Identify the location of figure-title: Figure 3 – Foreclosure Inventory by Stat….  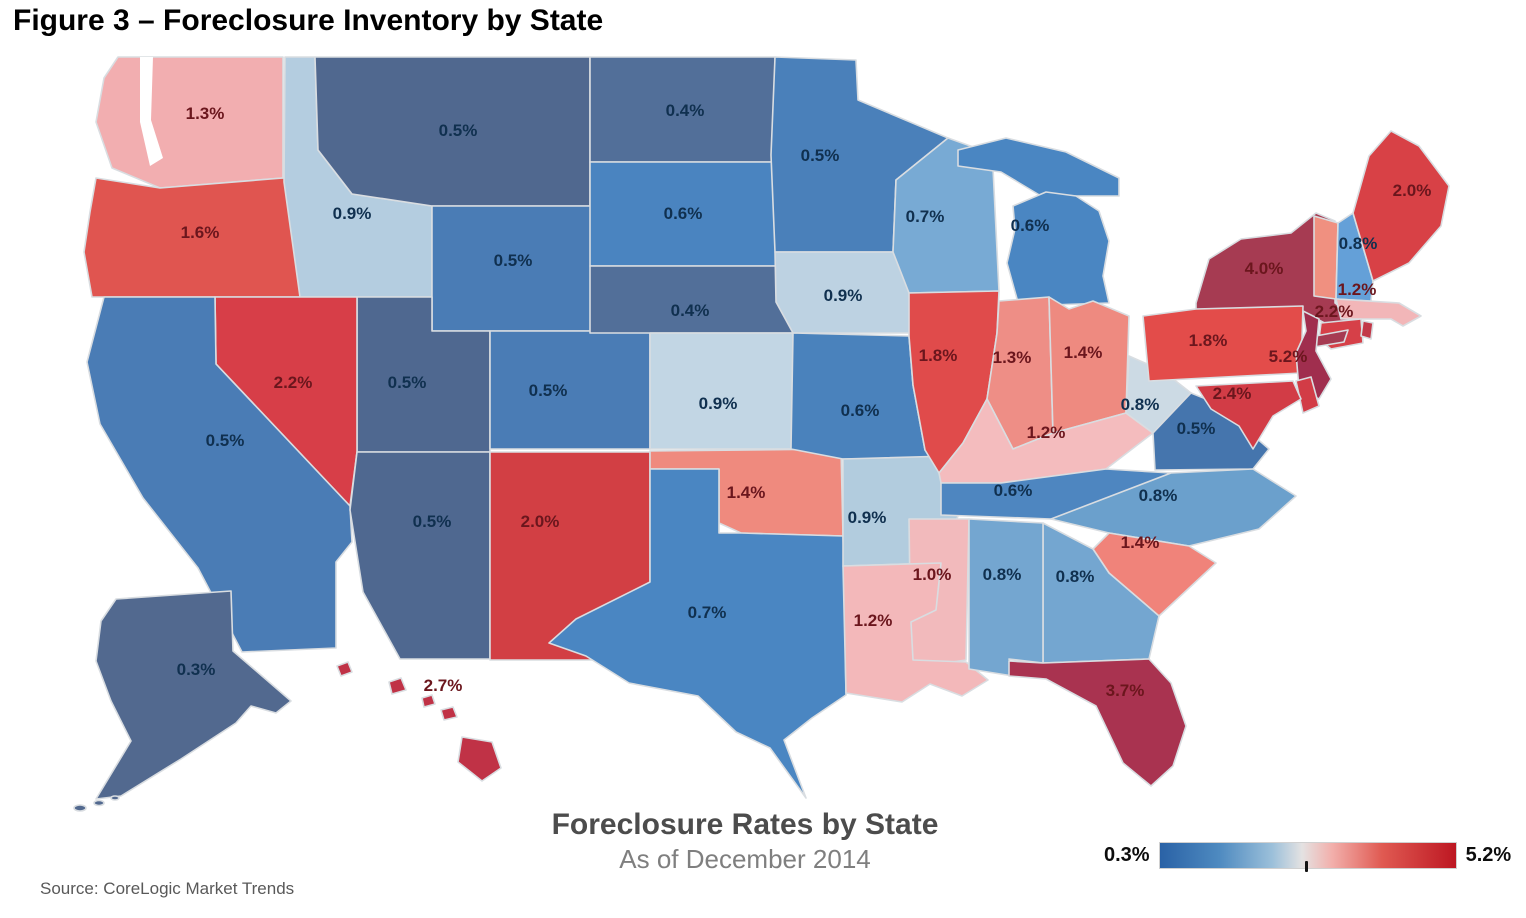
(308, 20).